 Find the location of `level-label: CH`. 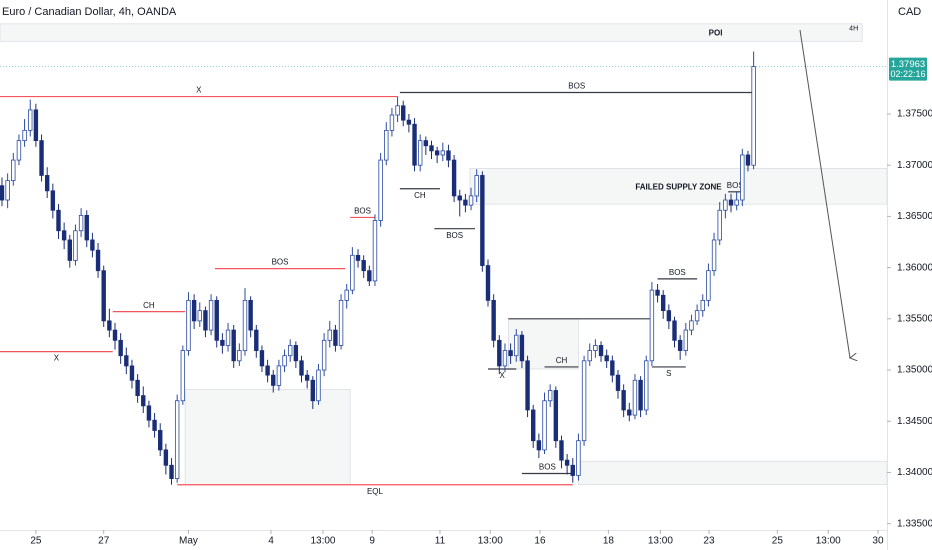

level-label: CH is located at coordinates (420, 195).